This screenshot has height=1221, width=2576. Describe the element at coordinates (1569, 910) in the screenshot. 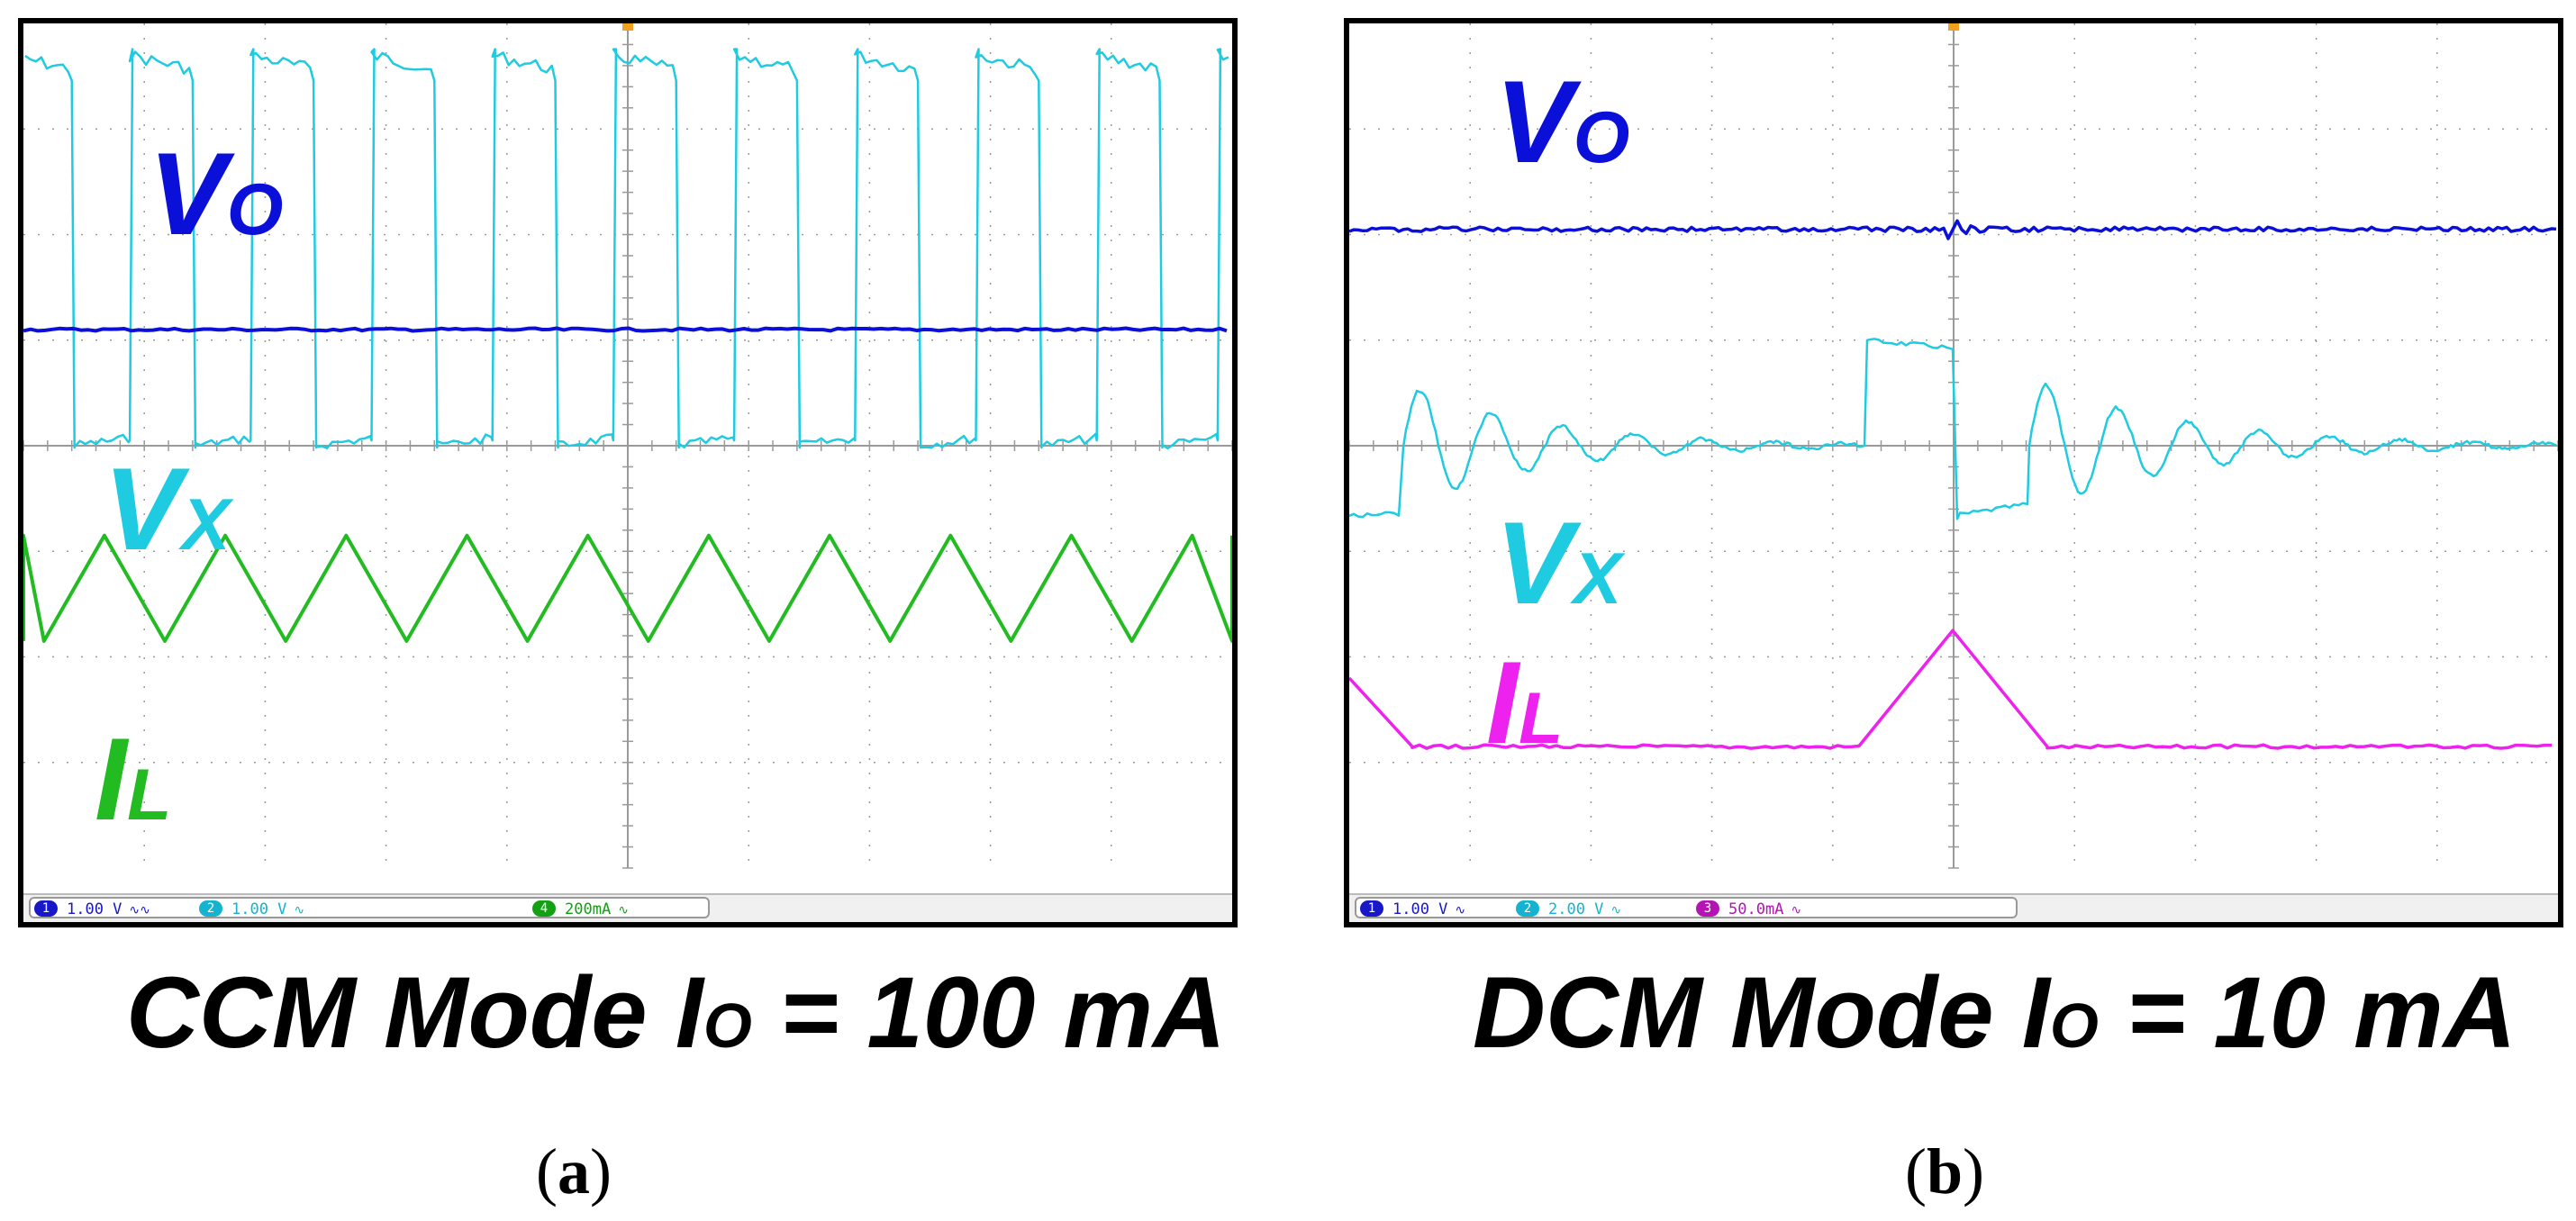

I see `channel-2-readout-b: 2 2.00 V ∿` at that location.